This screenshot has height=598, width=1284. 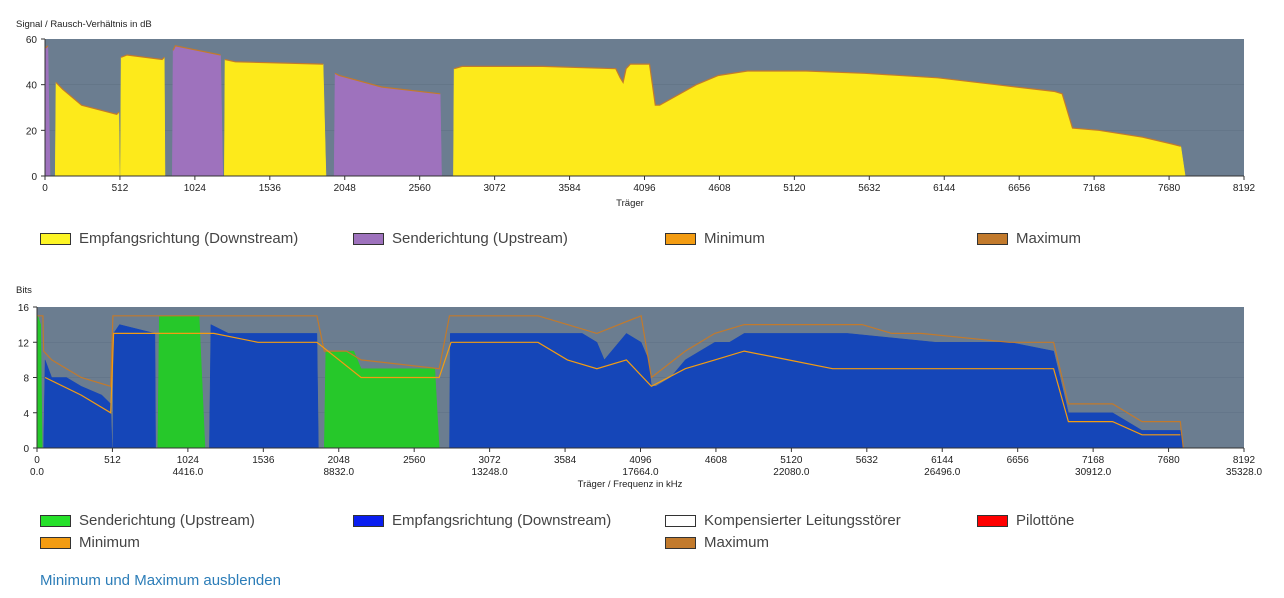 What do you see at coordinates (24, 290) in the screenshot?
I see `bits-ylabel: Bits` at bounding box center [24, 290].